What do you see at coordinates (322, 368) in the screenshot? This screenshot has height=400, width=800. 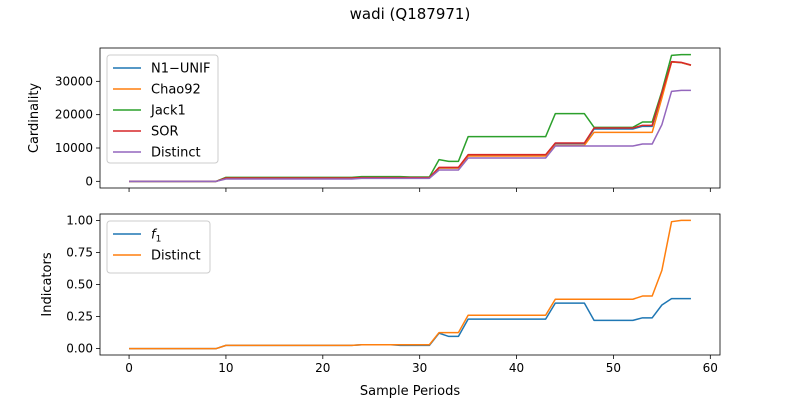 I see `x-tick-label: 20` at bounding box center [322, 368].